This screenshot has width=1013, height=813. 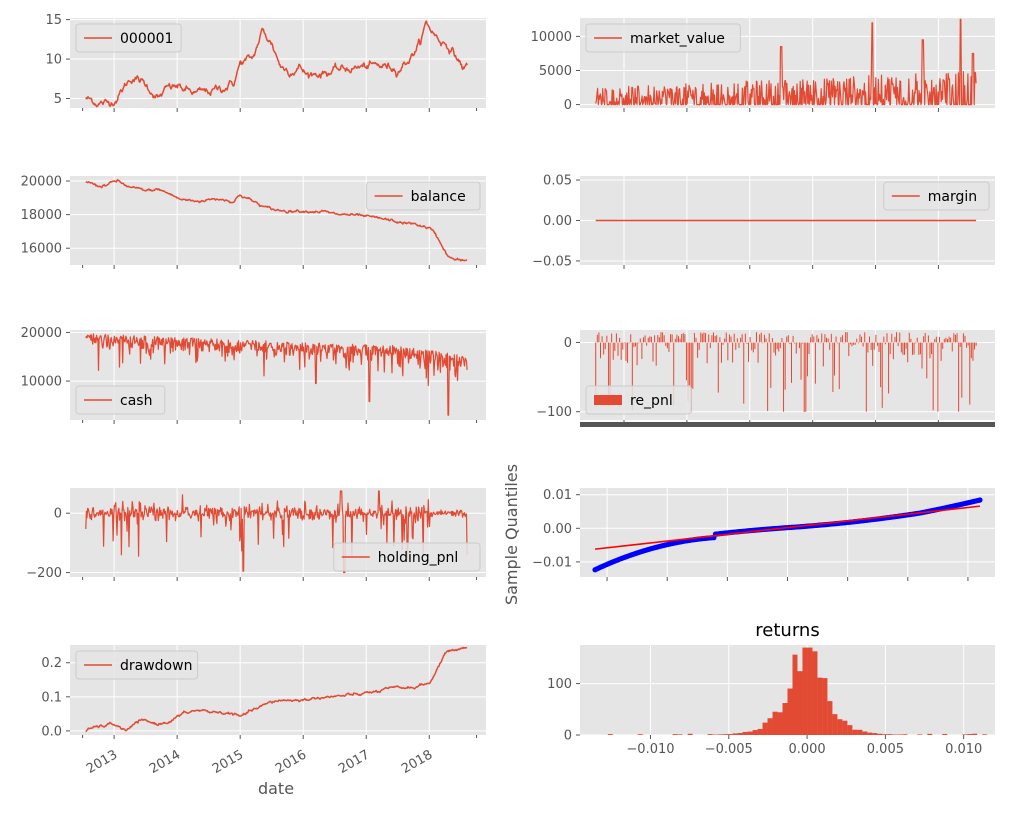 I want to click on y-tick-label: −200, so click(x=44, y=573).